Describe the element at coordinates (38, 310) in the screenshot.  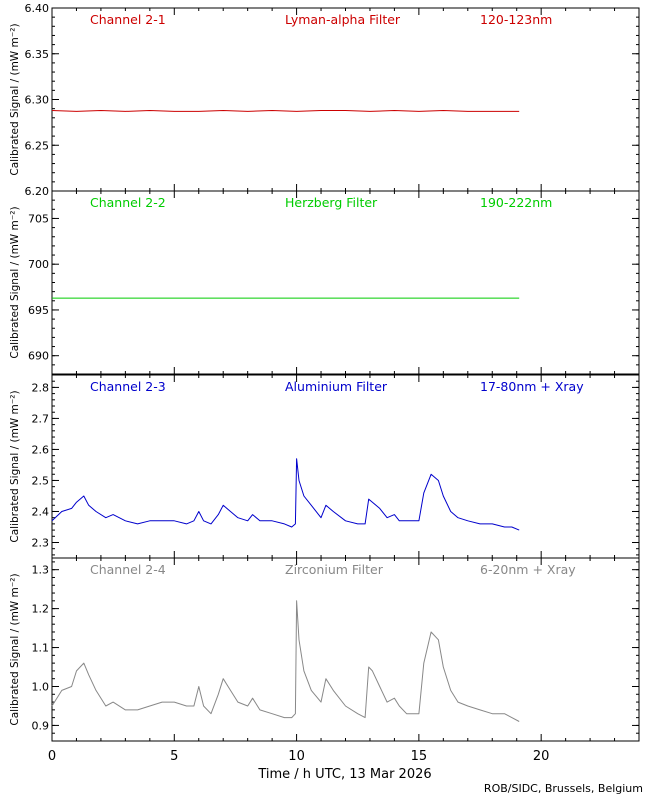
I see `y-tick-label: 695` at that location.